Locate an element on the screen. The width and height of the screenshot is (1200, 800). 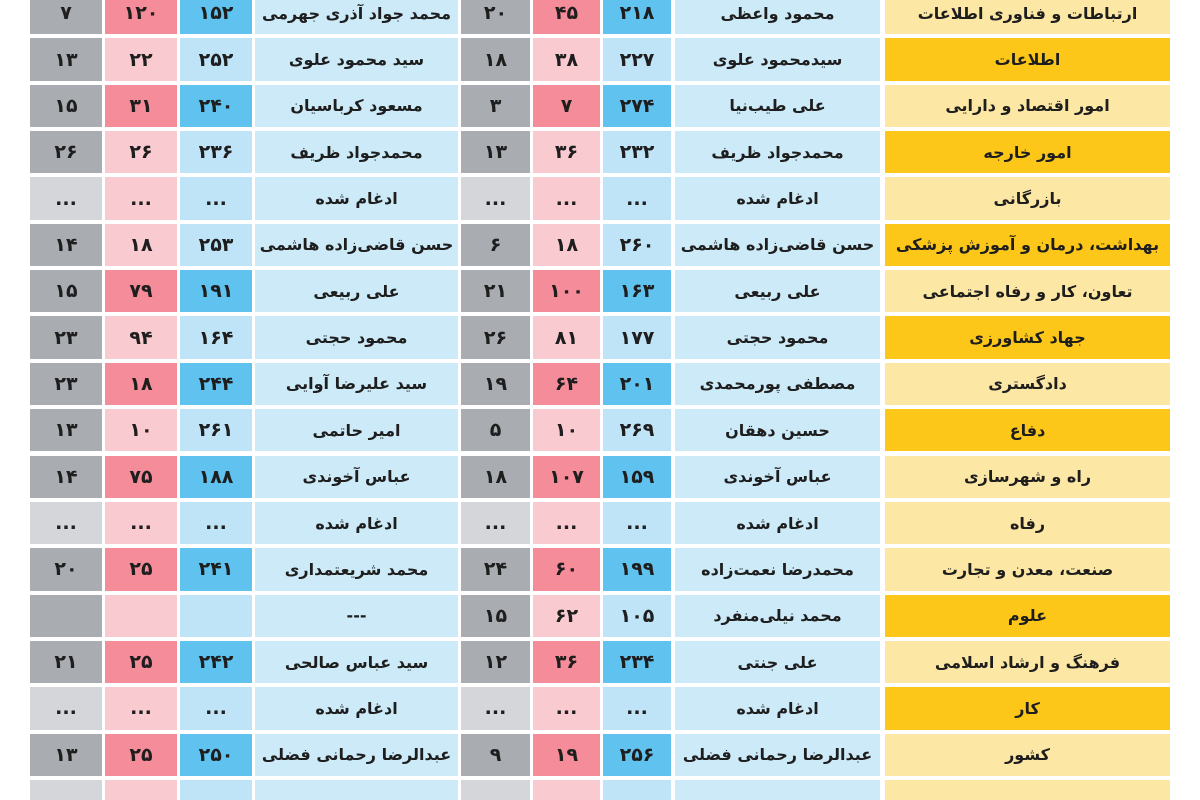
table-cell: ۱۹ is located at coordinates (566, 754).